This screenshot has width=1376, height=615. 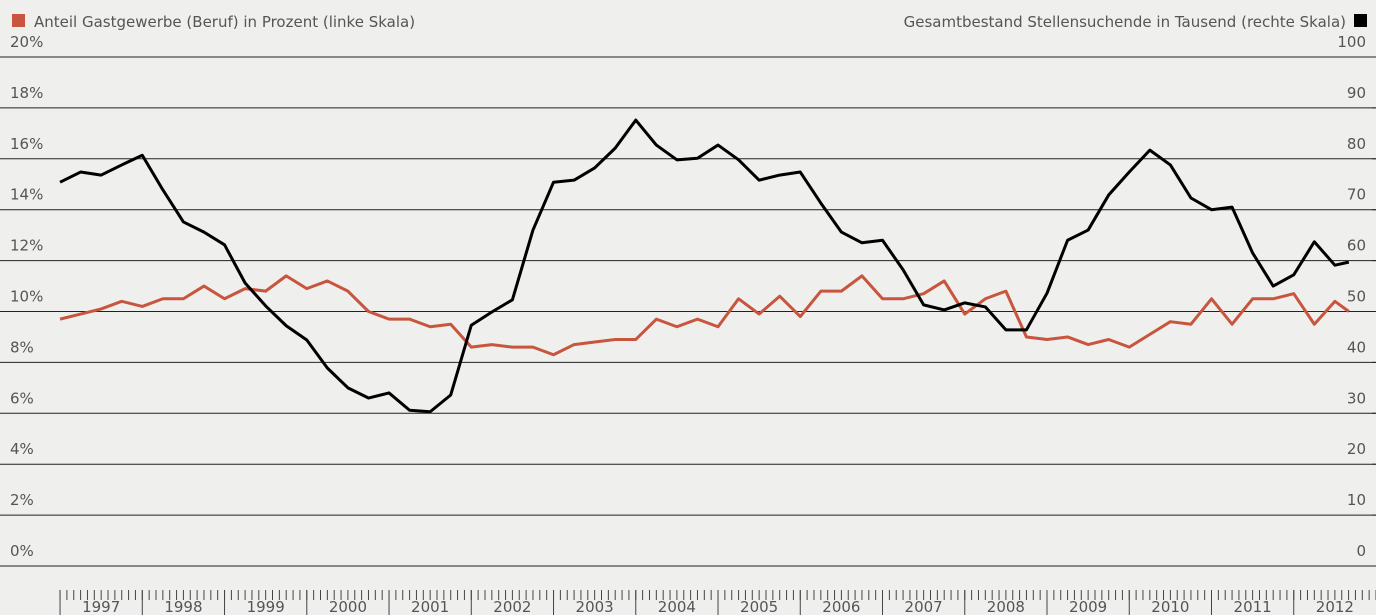 I want to click on y-tick-label: 8%, so click(x=22, y=347).